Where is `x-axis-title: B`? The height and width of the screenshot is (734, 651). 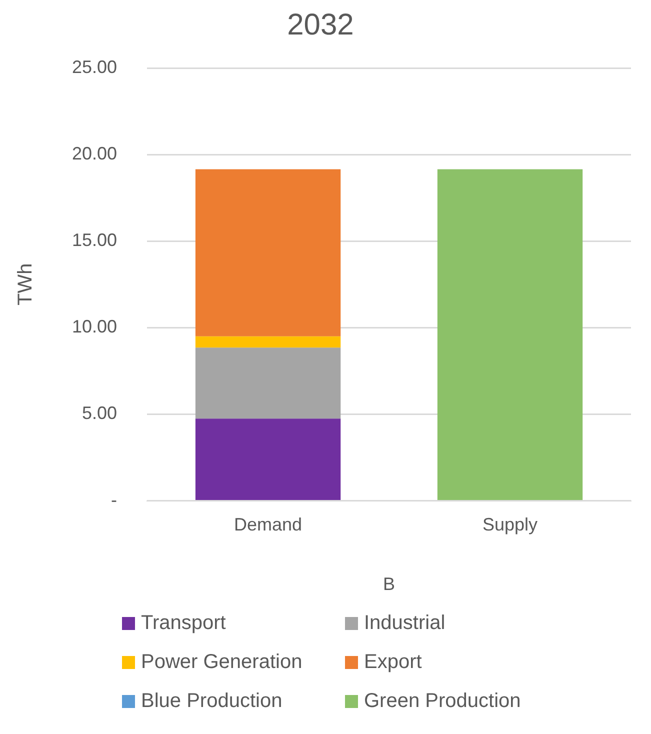
x-axis-title: B is located at coordinates (389, 584).